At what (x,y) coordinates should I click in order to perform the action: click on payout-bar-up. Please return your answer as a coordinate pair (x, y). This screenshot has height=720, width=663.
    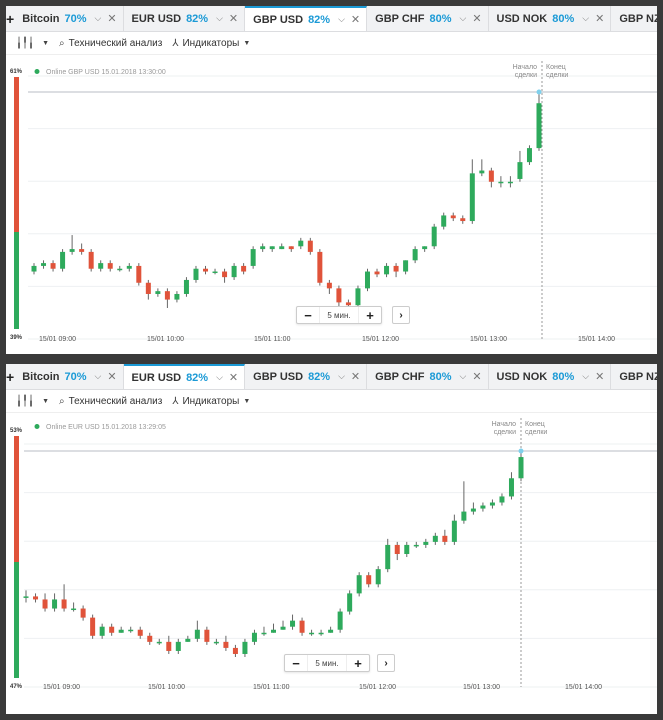
    Looking at the image, I should click on (16, 280).